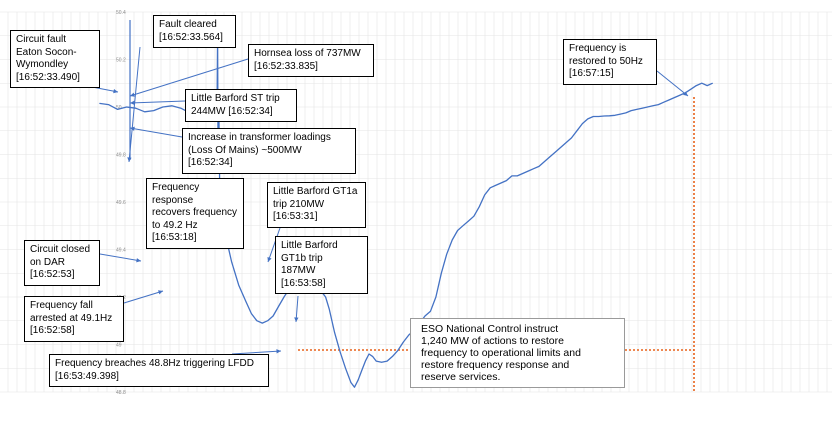  I want to click on pointer-hornsea-loss, so click(189, 77).